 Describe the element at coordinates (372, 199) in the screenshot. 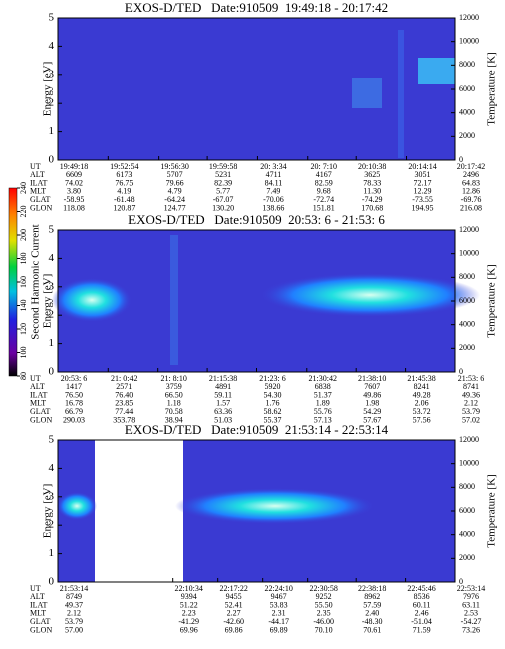

I see `ephemeris-value: -74.29` at that location.